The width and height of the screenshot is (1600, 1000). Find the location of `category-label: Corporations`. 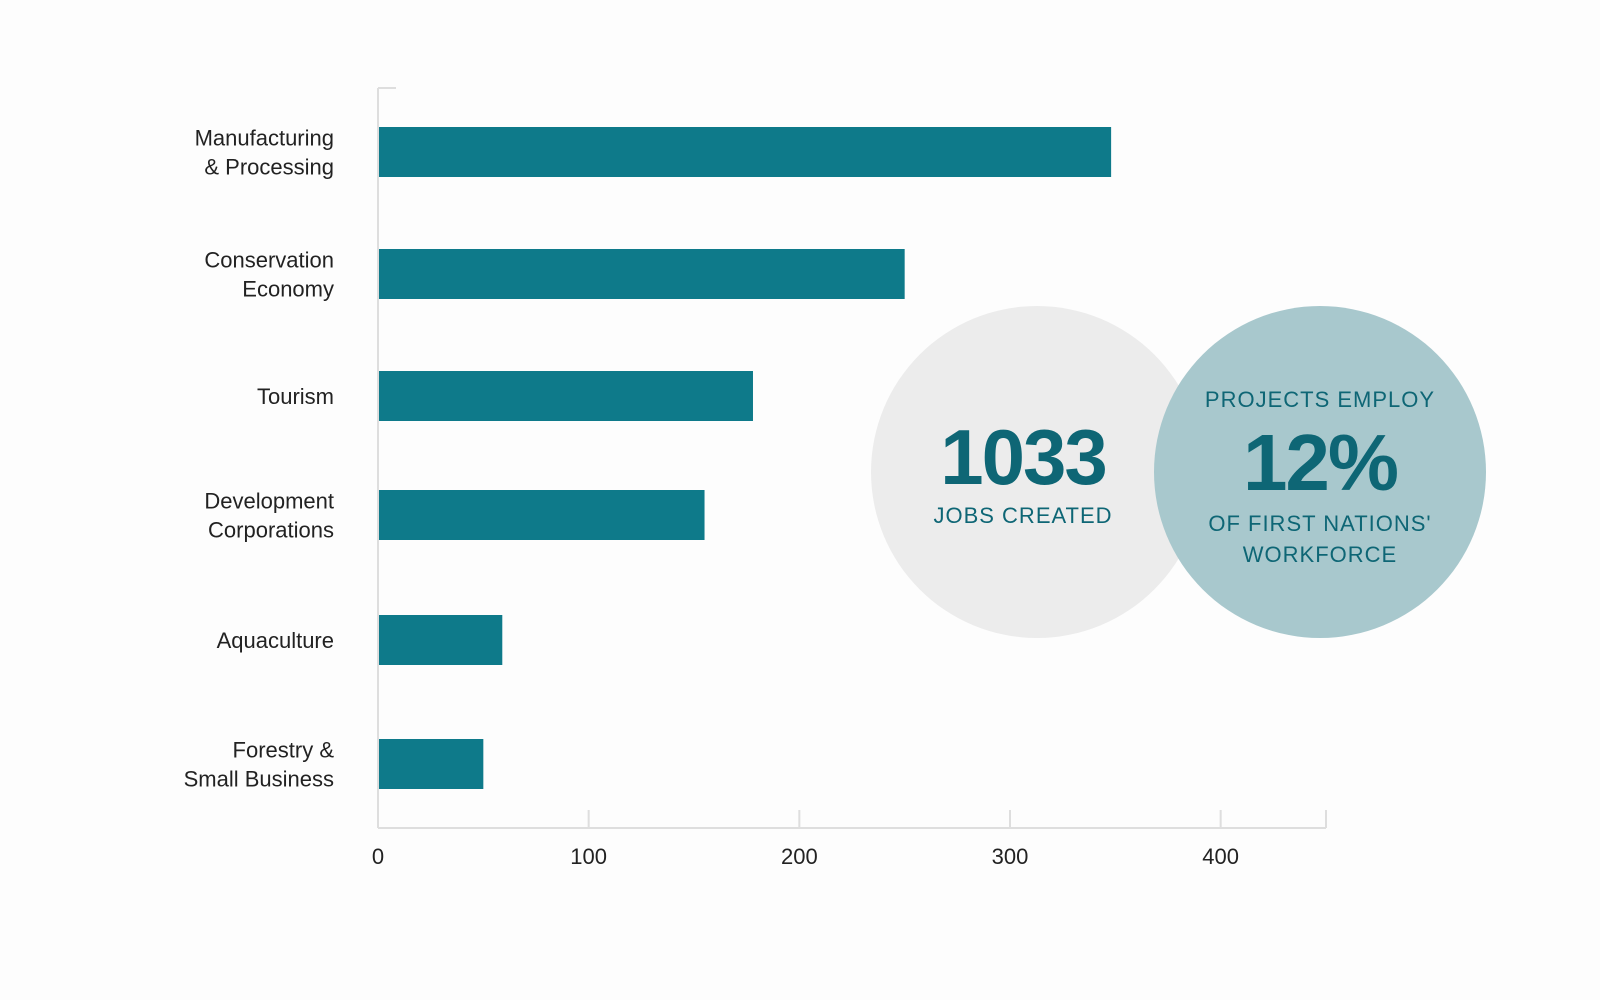

category-label: Corporations is located at coordinates (271, 530).